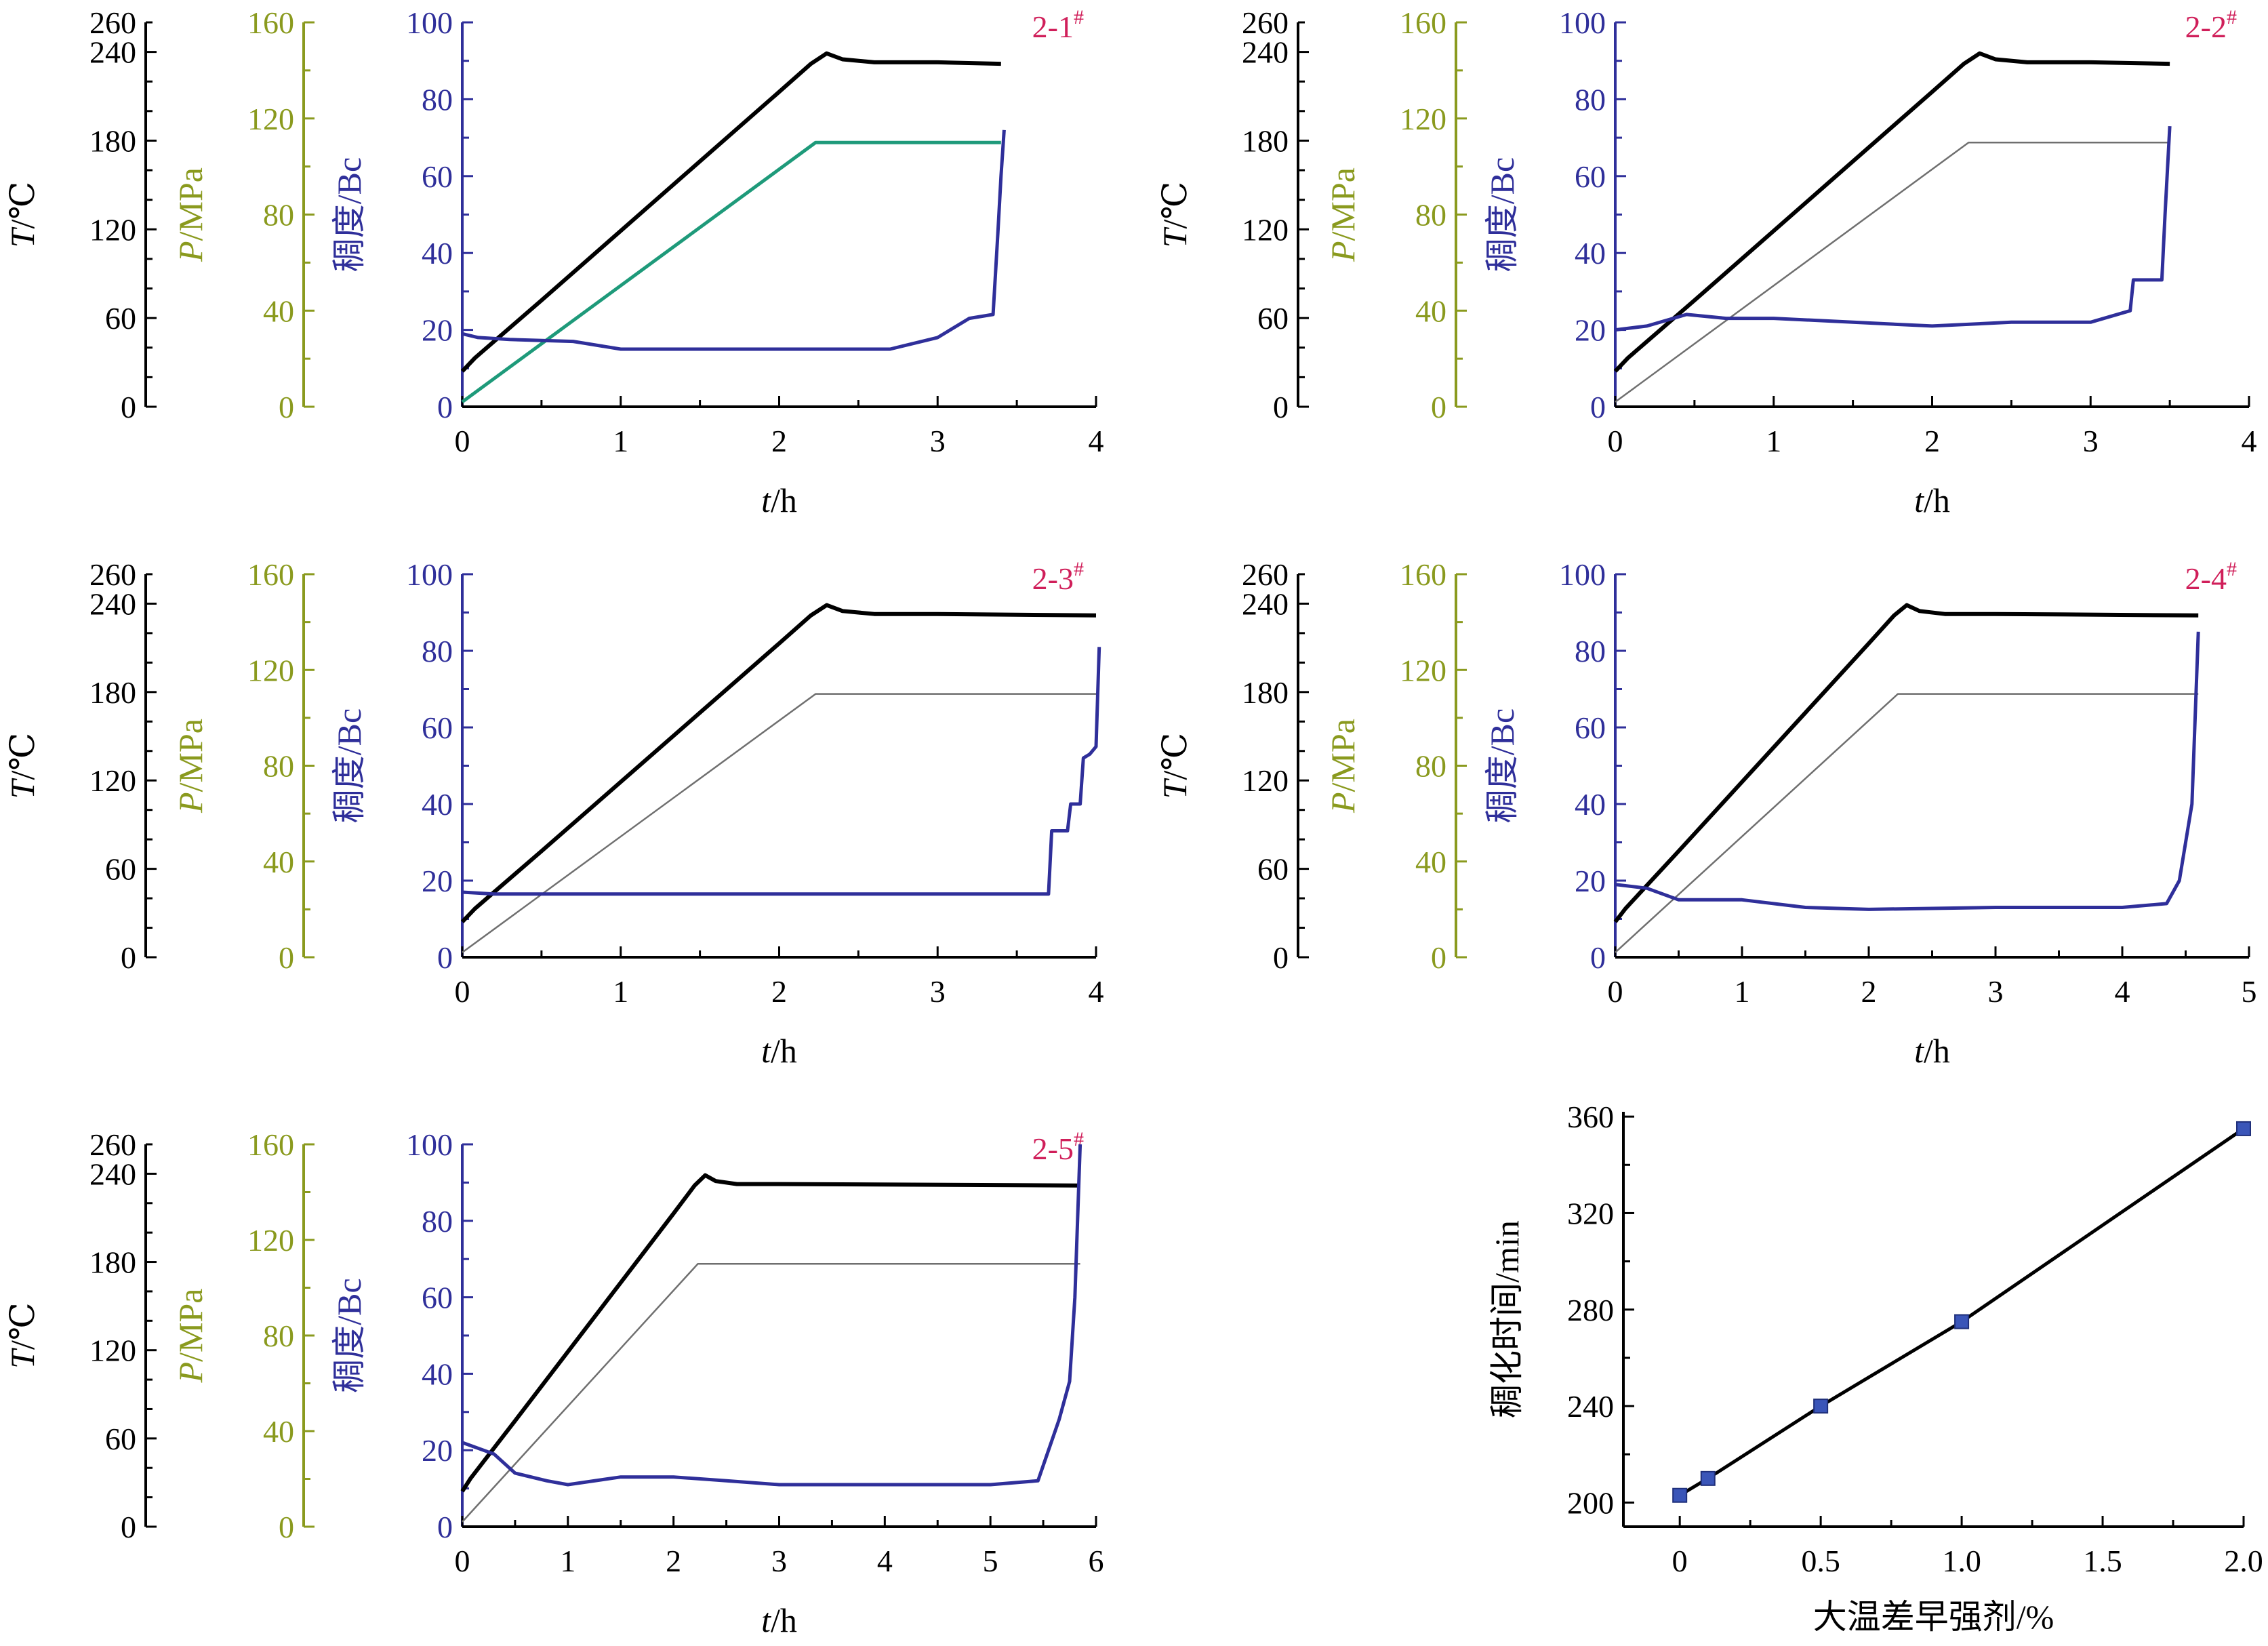  I want to click on series-P-line, so click(771, 1393).